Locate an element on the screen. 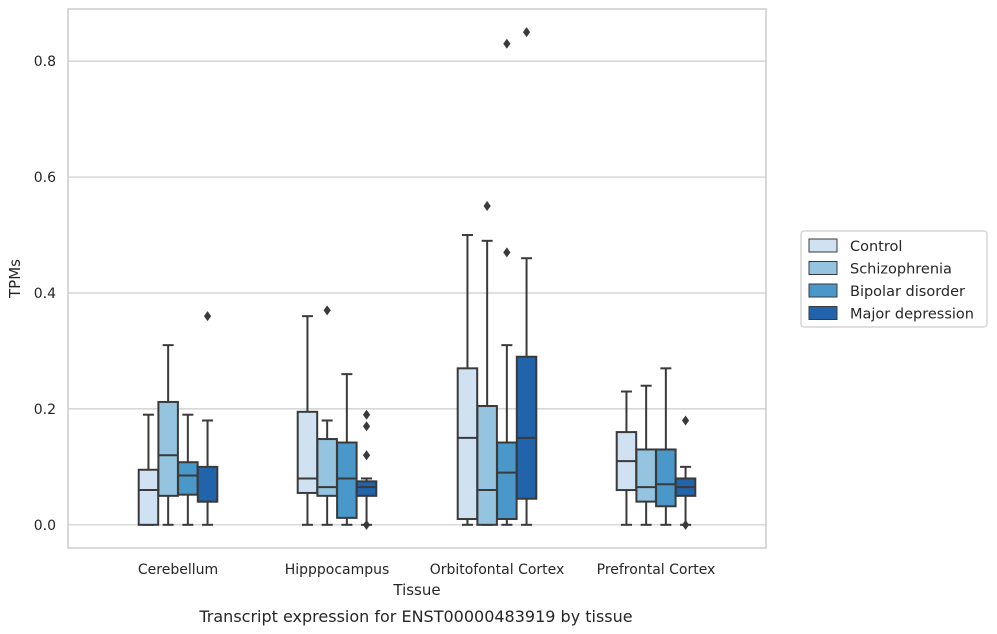 The width and height of the screenshot is (997, 634). legend-box is located at coordinates (894, 279).